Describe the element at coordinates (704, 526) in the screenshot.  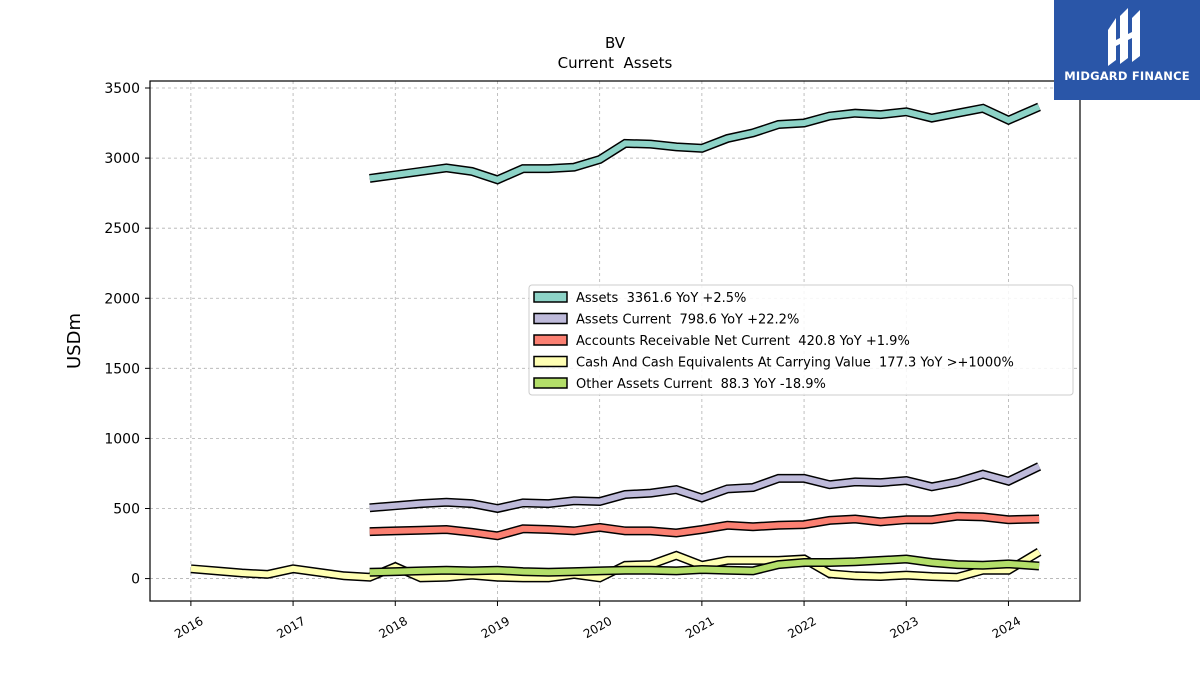
I see `series-line-accounts-receivable-net-current` at that location.